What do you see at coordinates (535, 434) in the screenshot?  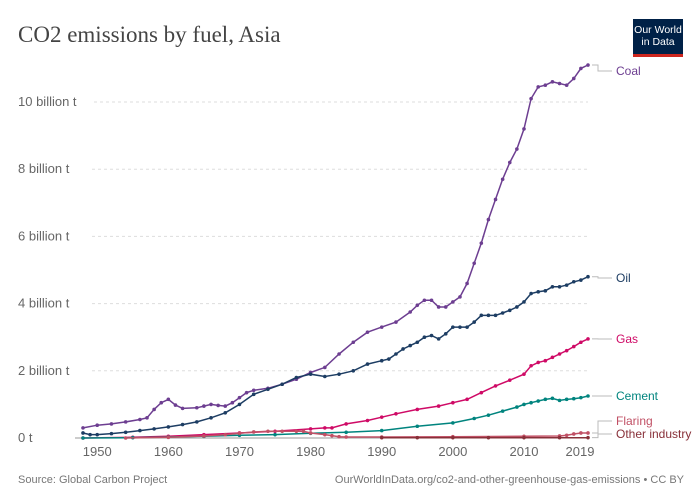 I see `series-other-industry: Other industry` at bounding box center [535, 434].